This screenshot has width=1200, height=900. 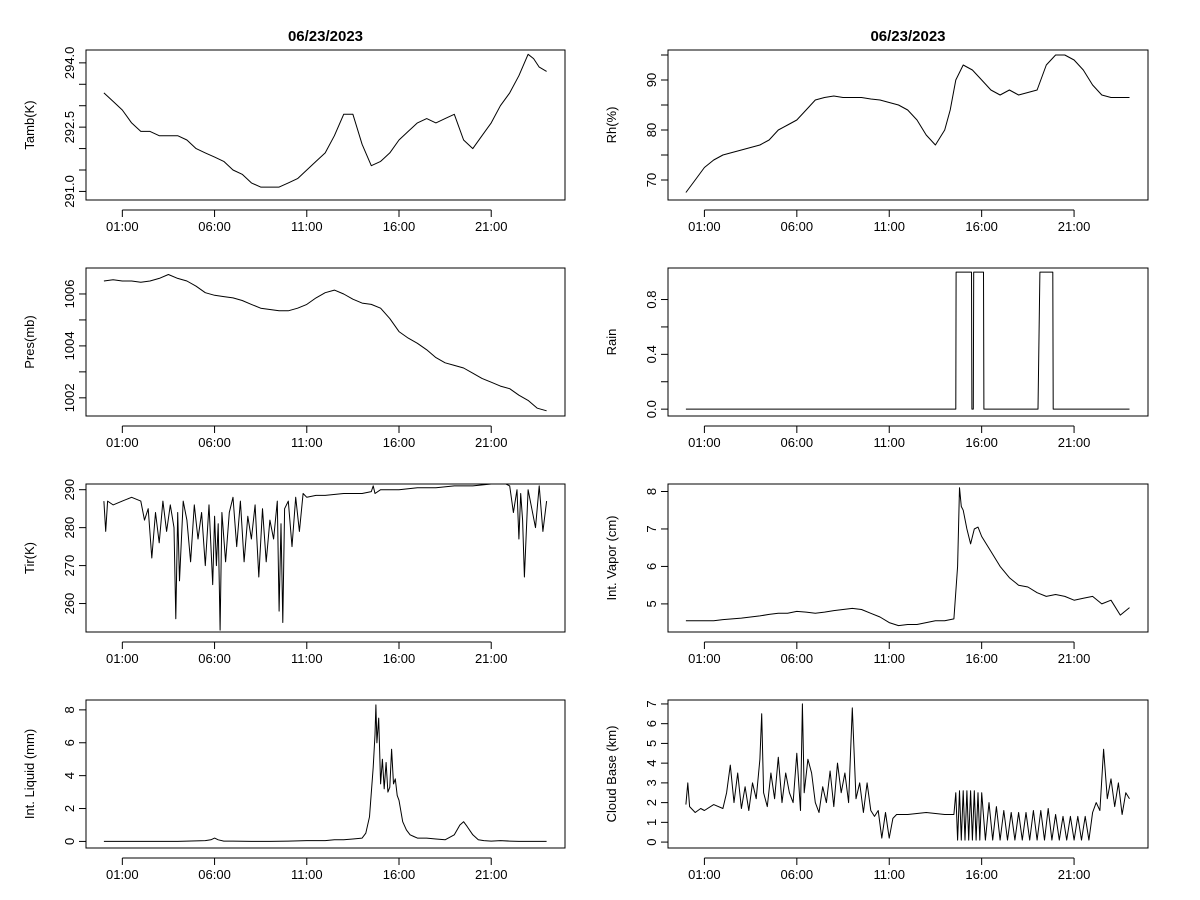 What do you see at coordinates (651, 703) in the screenshot?
I see `panel-8-y-tick-label: 7` at bounding box center [651, 703].